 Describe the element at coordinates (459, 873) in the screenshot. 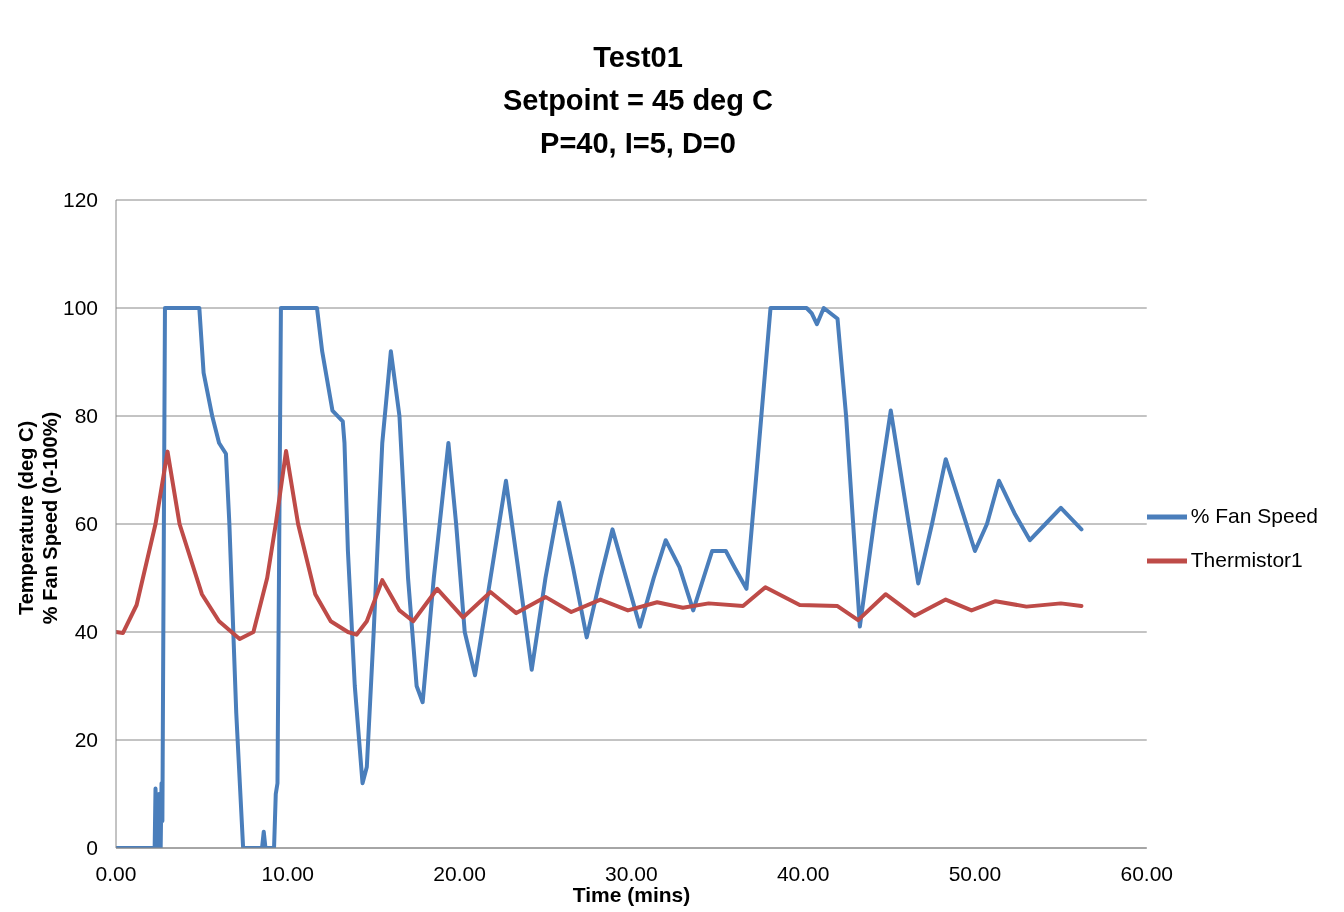

I see `x-tick-label: 20.00` at that location.